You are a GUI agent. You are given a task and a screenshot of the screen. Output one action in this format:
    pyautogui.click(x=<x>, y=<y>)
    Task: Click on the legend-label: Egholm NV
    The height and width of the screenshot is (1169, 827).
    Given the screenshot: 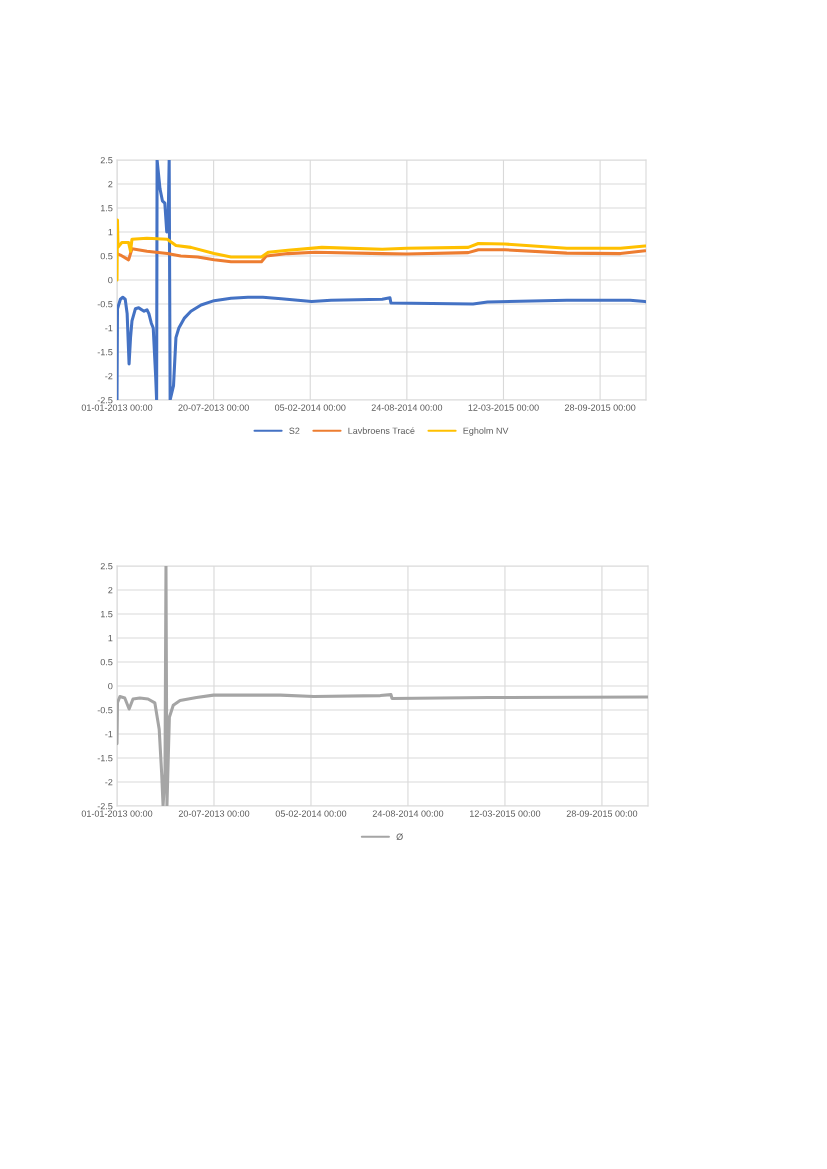 What is the action you would take?
    pyautogui.click(x=486, y=431)
    